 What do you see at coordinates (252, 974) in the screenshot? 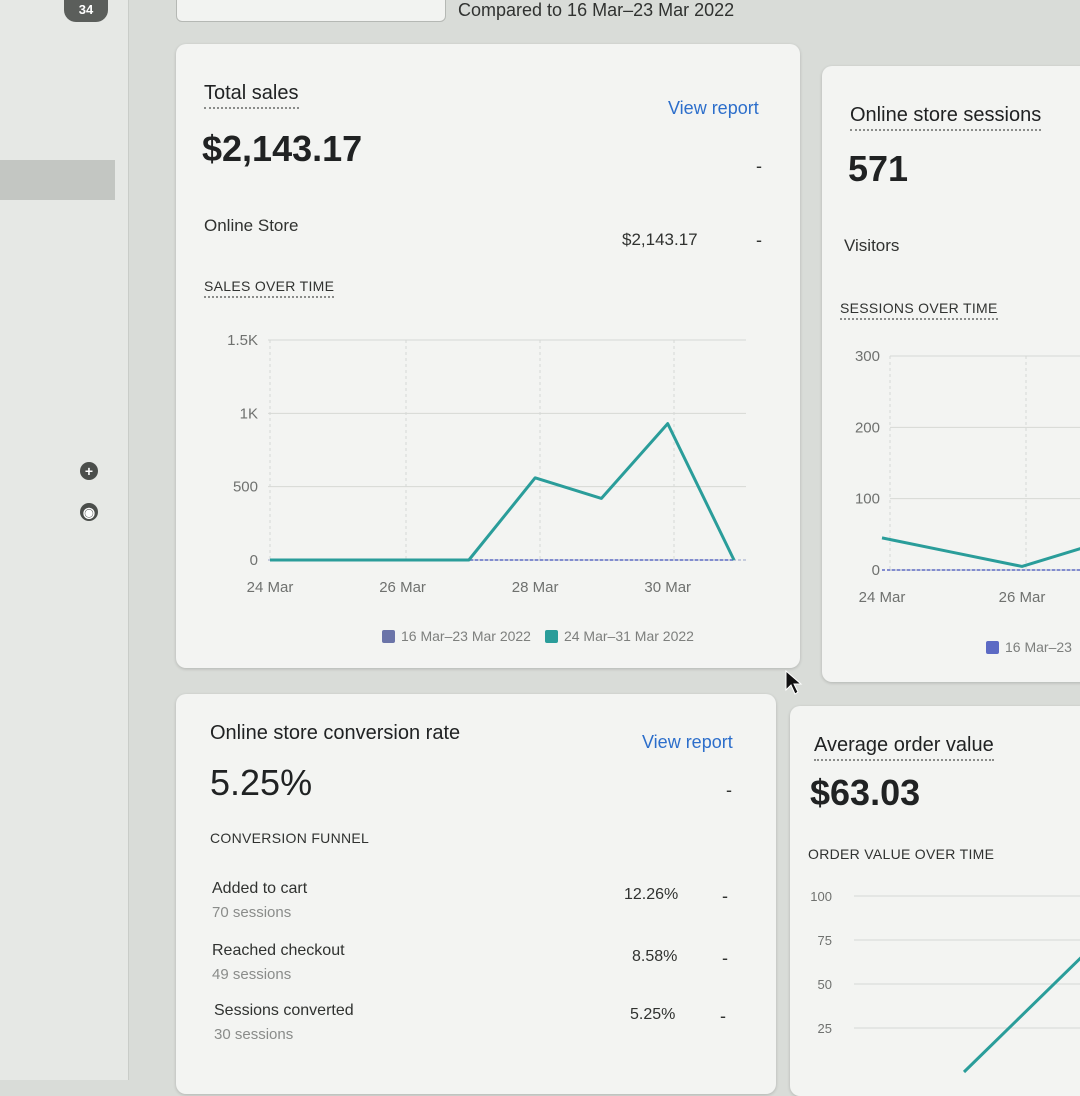
I see `funnel-step-sessions: 49 sessions` at bounding box center [252, 974].